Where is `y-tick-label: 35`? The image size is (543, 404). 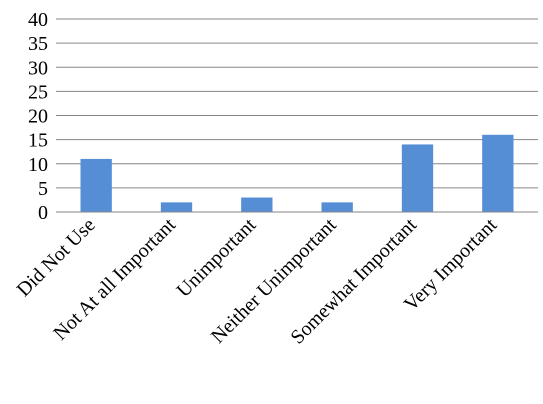 y-tick-label: 35 is located at coordinates (38, 44).